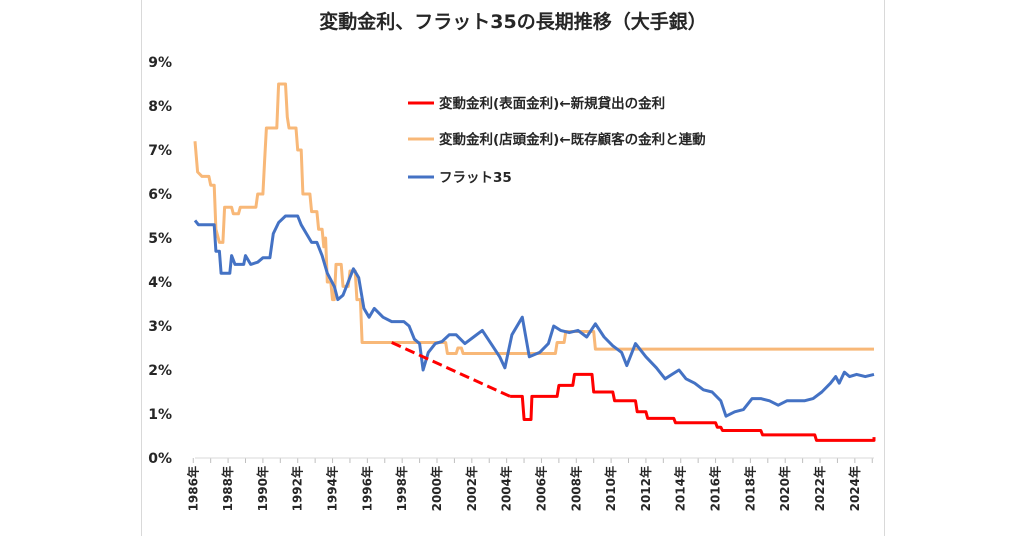 The image size is (1024, 536). I want to click on legend-label: 変動金利(店頭金利)←既存顧客の金利と連動, so click(572, 139).